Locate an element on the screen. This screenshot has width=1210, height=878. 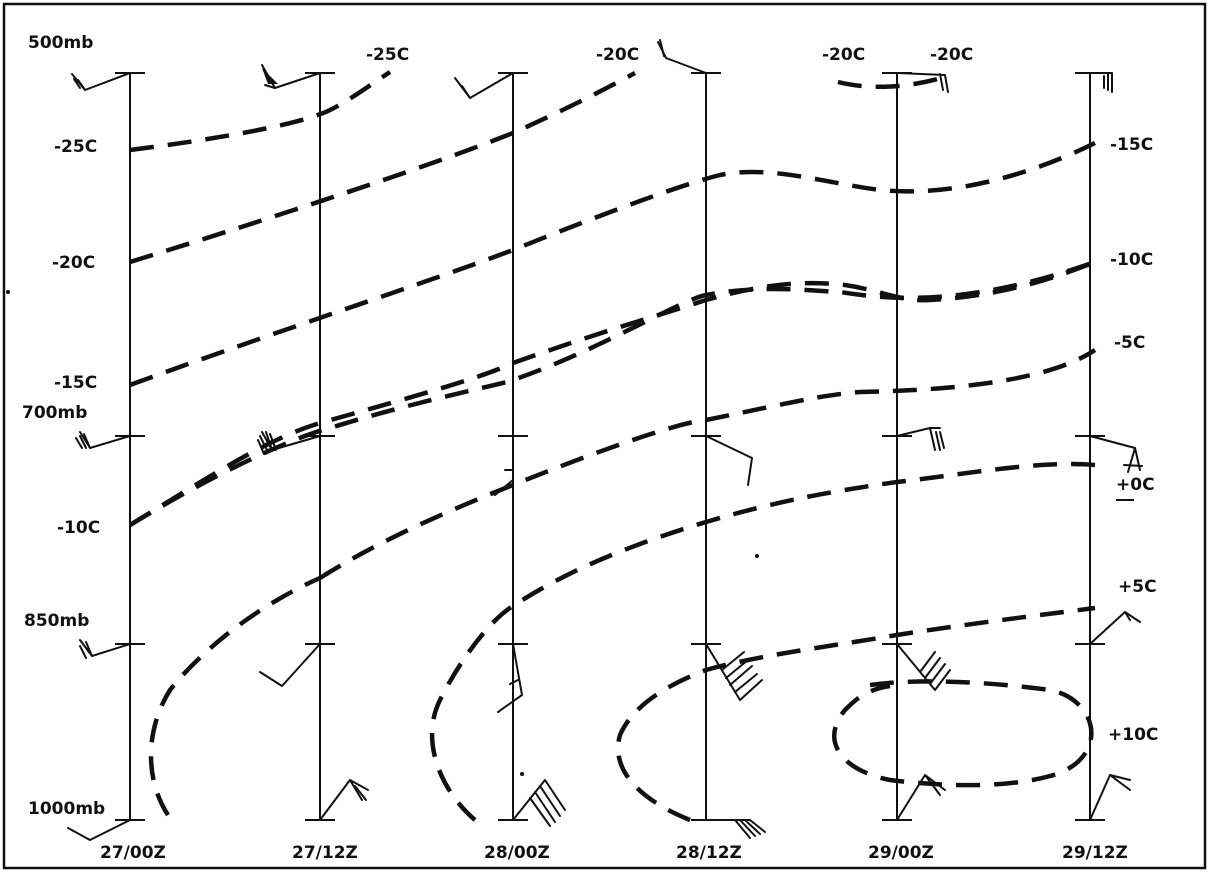
isotherm-label-right: +10C is located at coordinates (1133, 735).